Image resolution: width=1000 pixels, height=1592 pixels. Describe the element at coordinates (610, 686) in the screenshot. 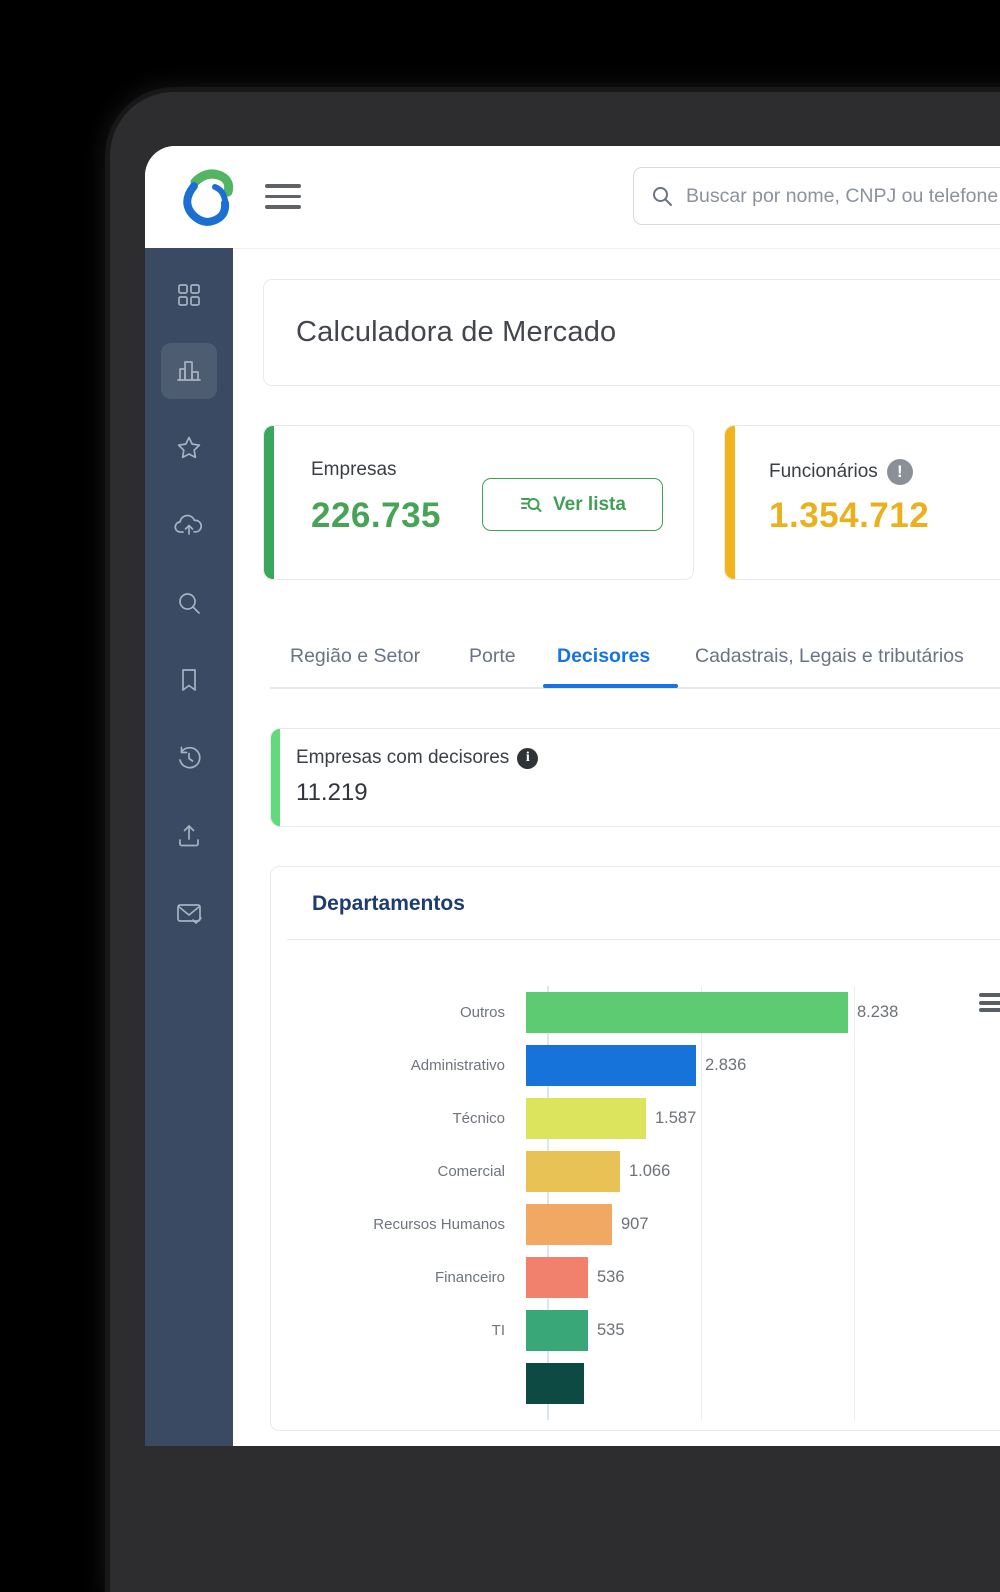

I see `active-tab-underline` at that location.